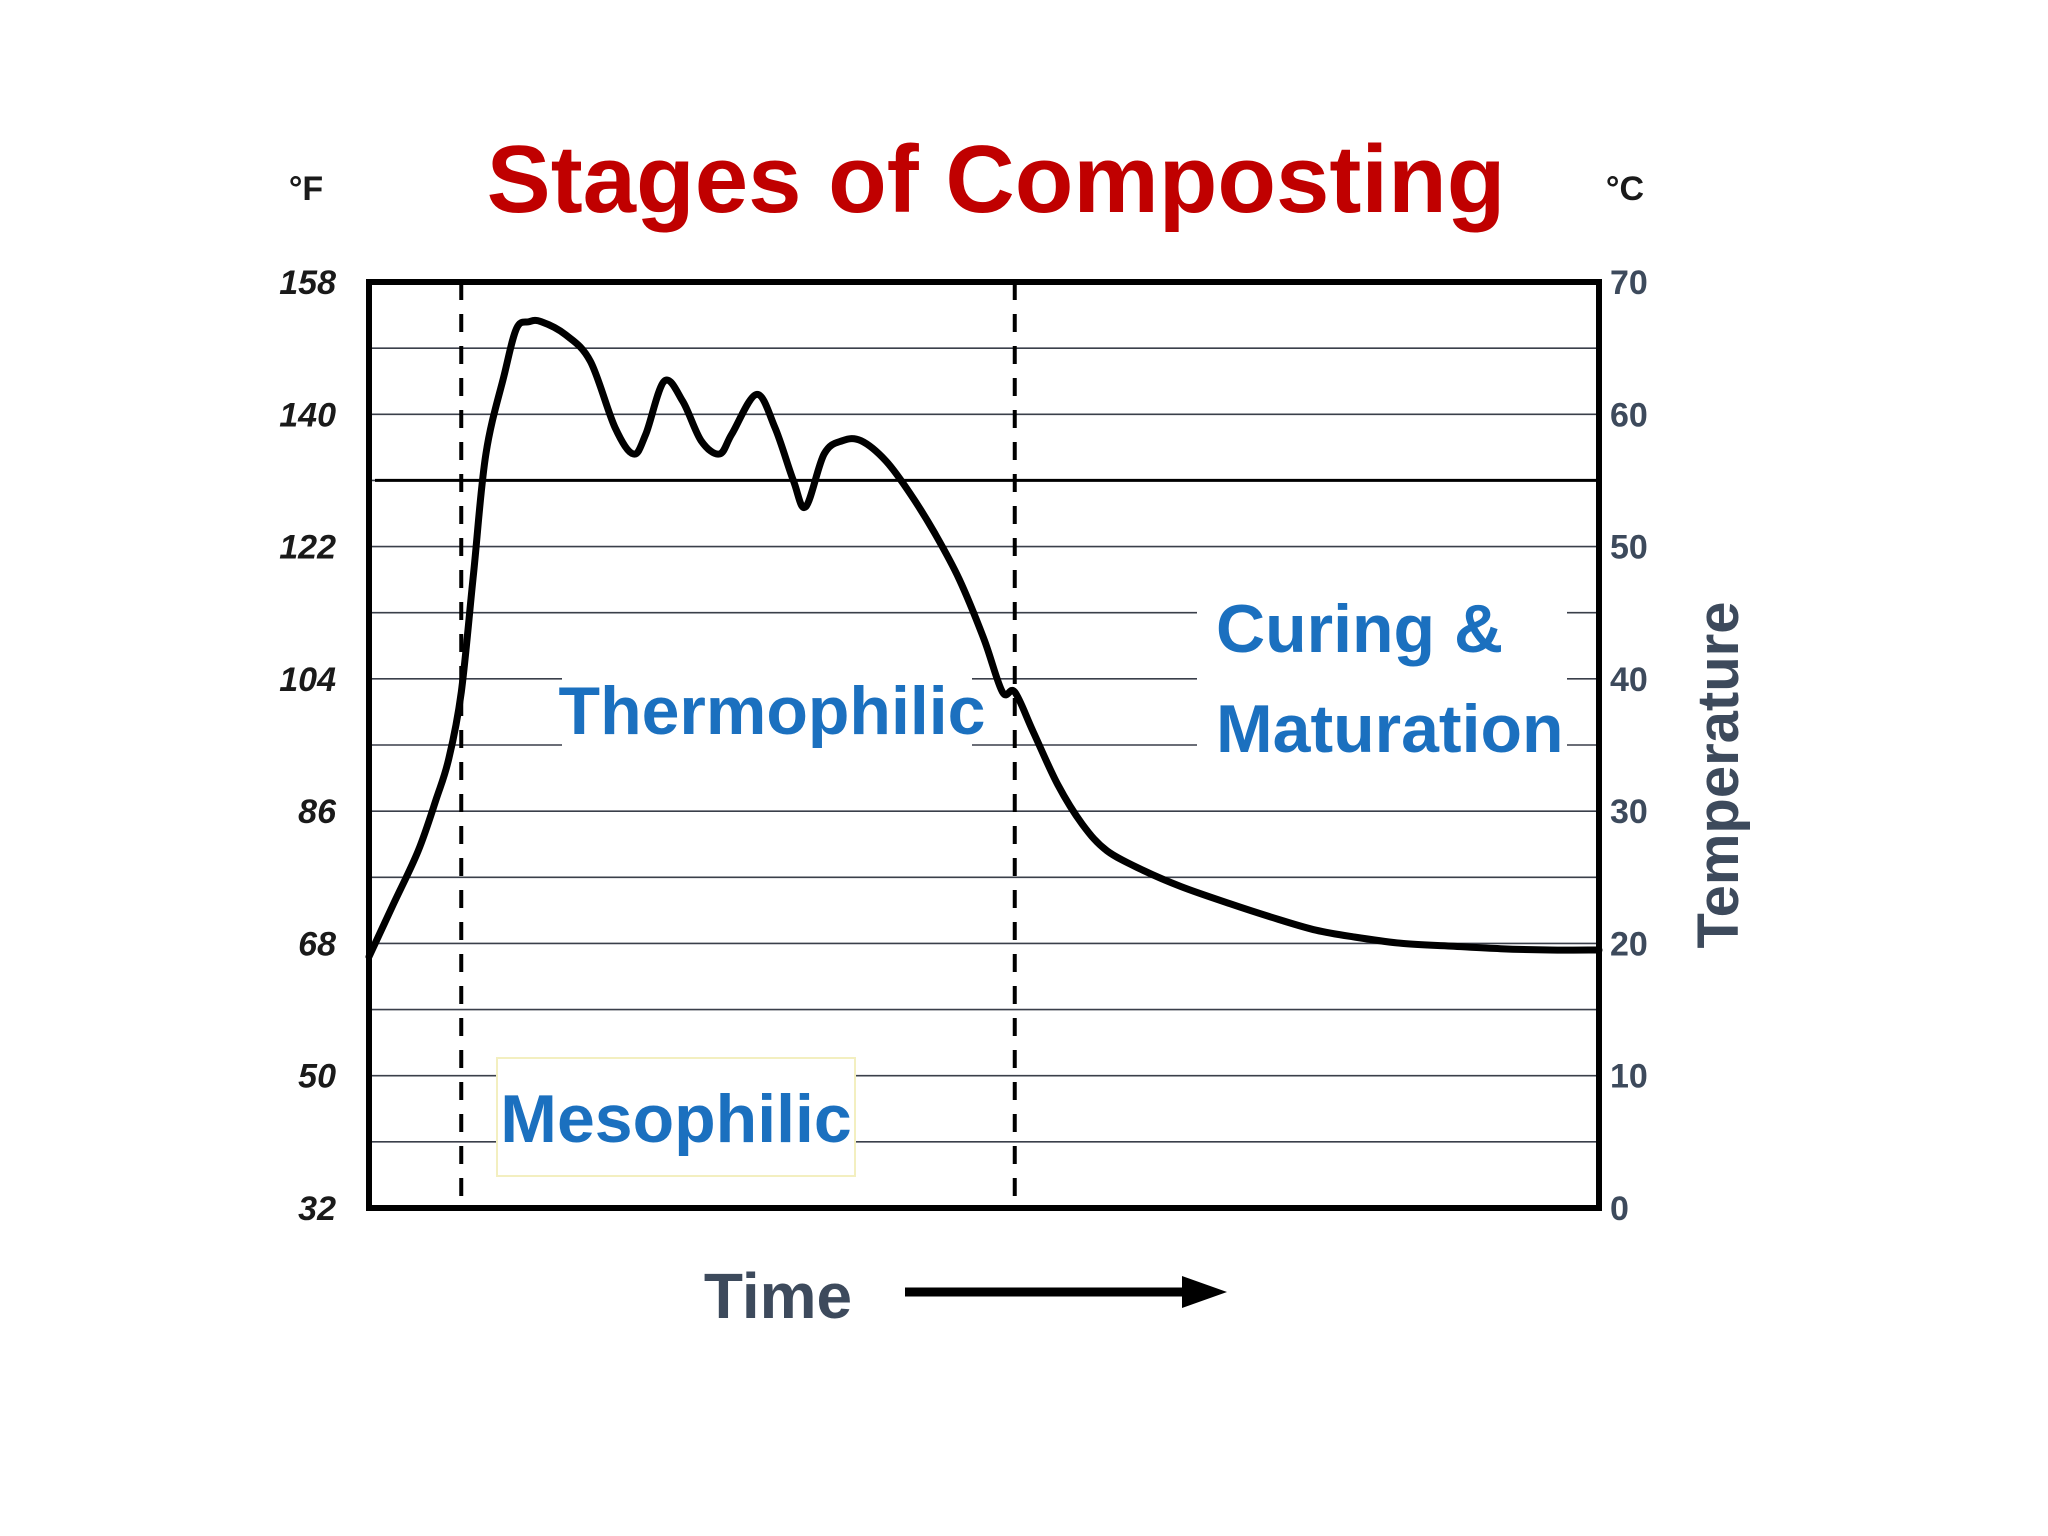 The image size is (2048, 1536). What do you see at coordinates (1619, 1209) in the screenshot?
I see `right-tick-label: 0` at bounding box center [1619, 1209].